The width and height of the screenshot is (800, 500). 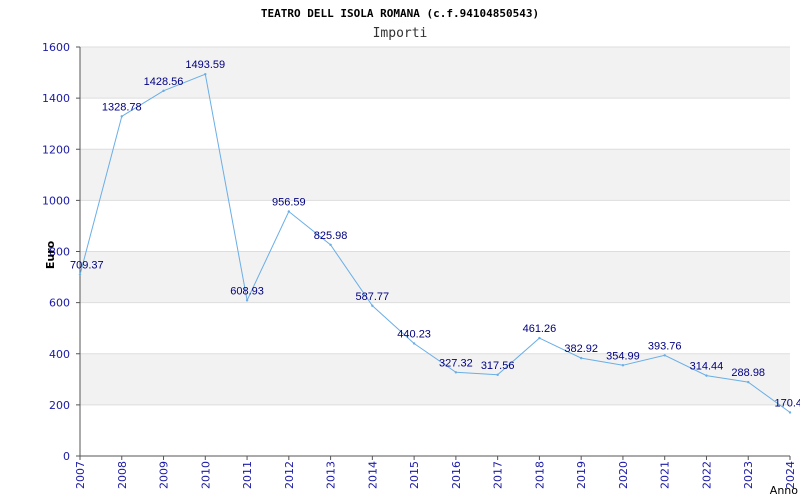 I want to click on x-tick-label: 2020, so click(x=623, y=475).